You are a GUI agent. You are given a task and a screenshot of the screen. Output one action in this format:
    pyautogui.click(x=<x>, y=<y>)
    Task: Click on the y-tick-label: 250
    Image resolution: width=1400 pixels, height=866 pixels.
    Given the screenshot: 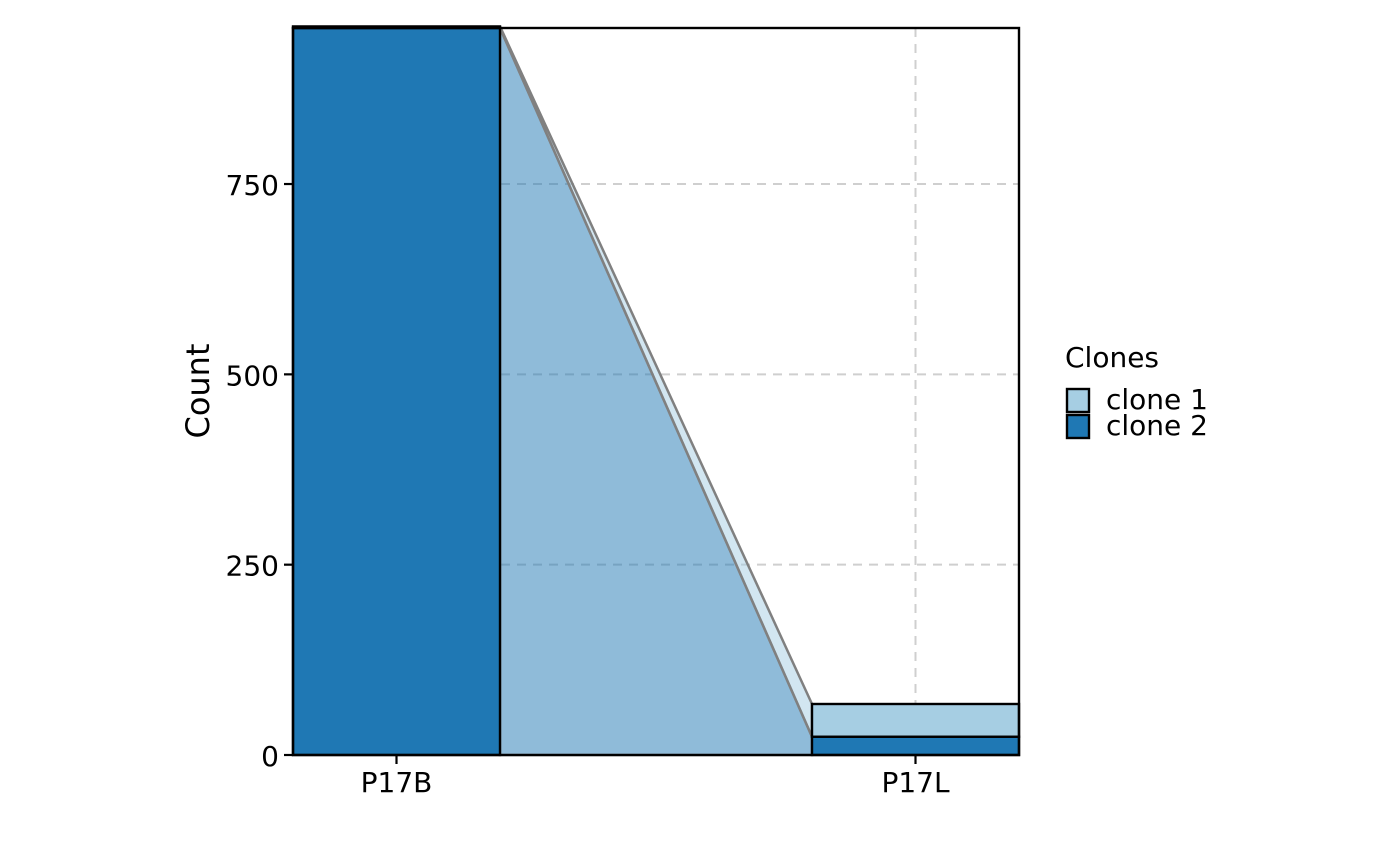 What is the action you would take?
    pyautogui.click(x=252, y=566)
    